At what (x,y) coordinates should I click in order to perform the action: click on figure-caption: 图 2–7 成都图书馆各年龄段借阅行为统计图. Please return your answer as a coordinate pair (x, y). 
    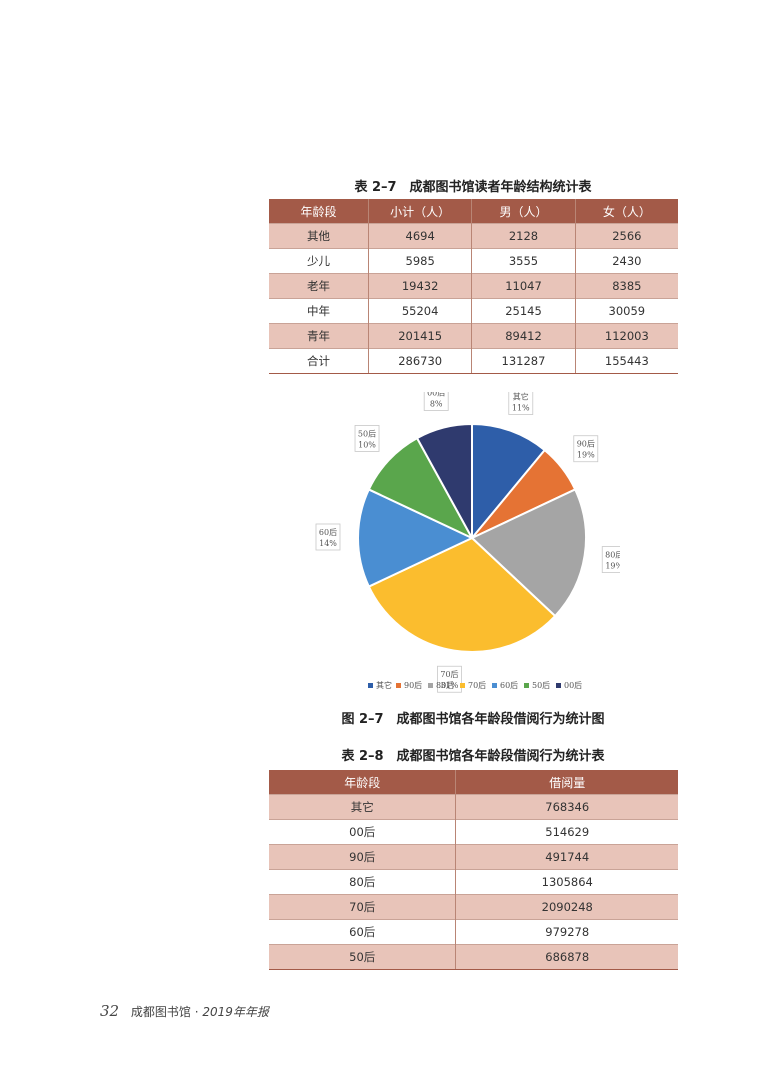
    Looking at the image, I should click on (473, 719).